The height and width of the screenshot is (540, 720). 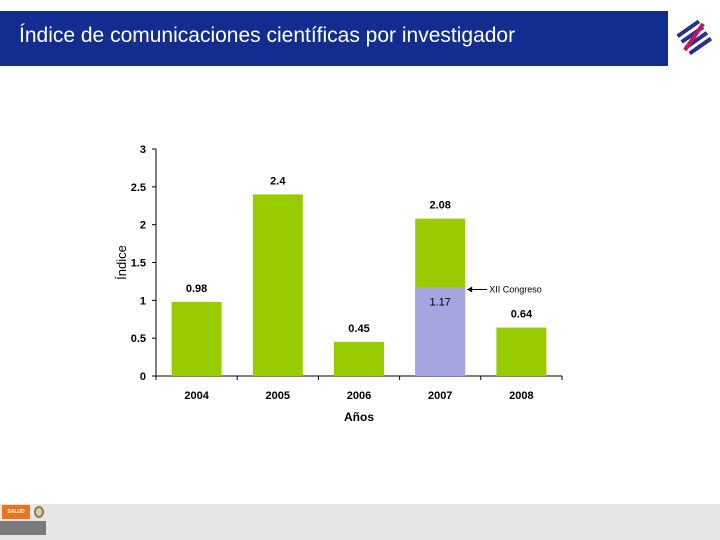 I want to click on overlay-data-label: 1.17, so click(x=439, y=302).